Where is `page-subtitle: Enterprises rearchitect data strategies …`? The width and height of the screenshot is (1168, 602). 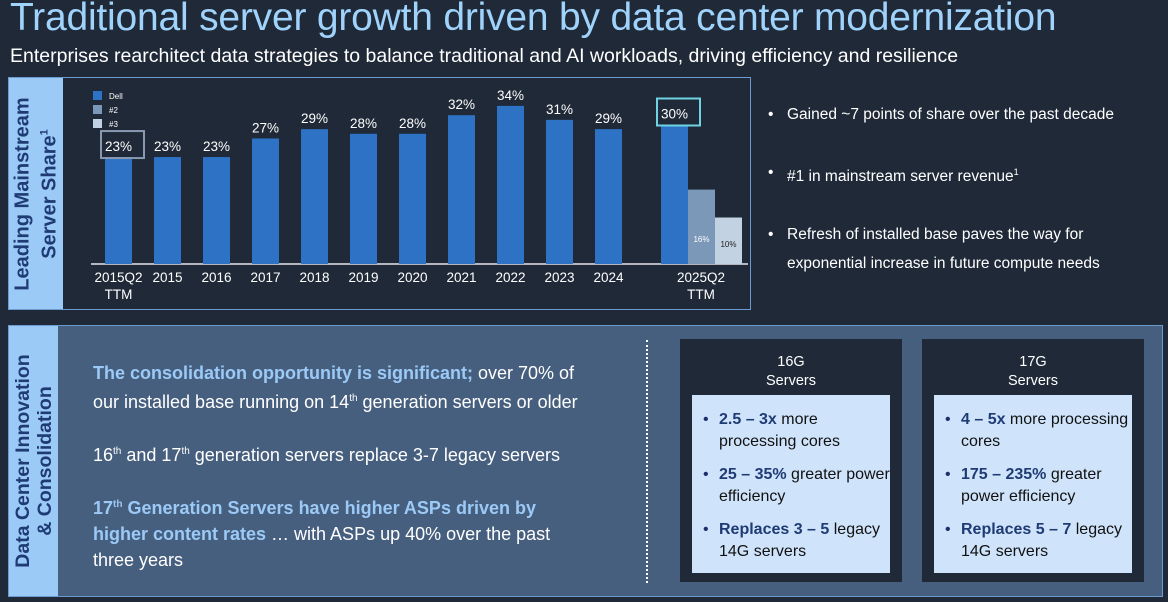
page-subtitle: Enterprises rearchitect data strategies … is located at coordinates (484, 56).